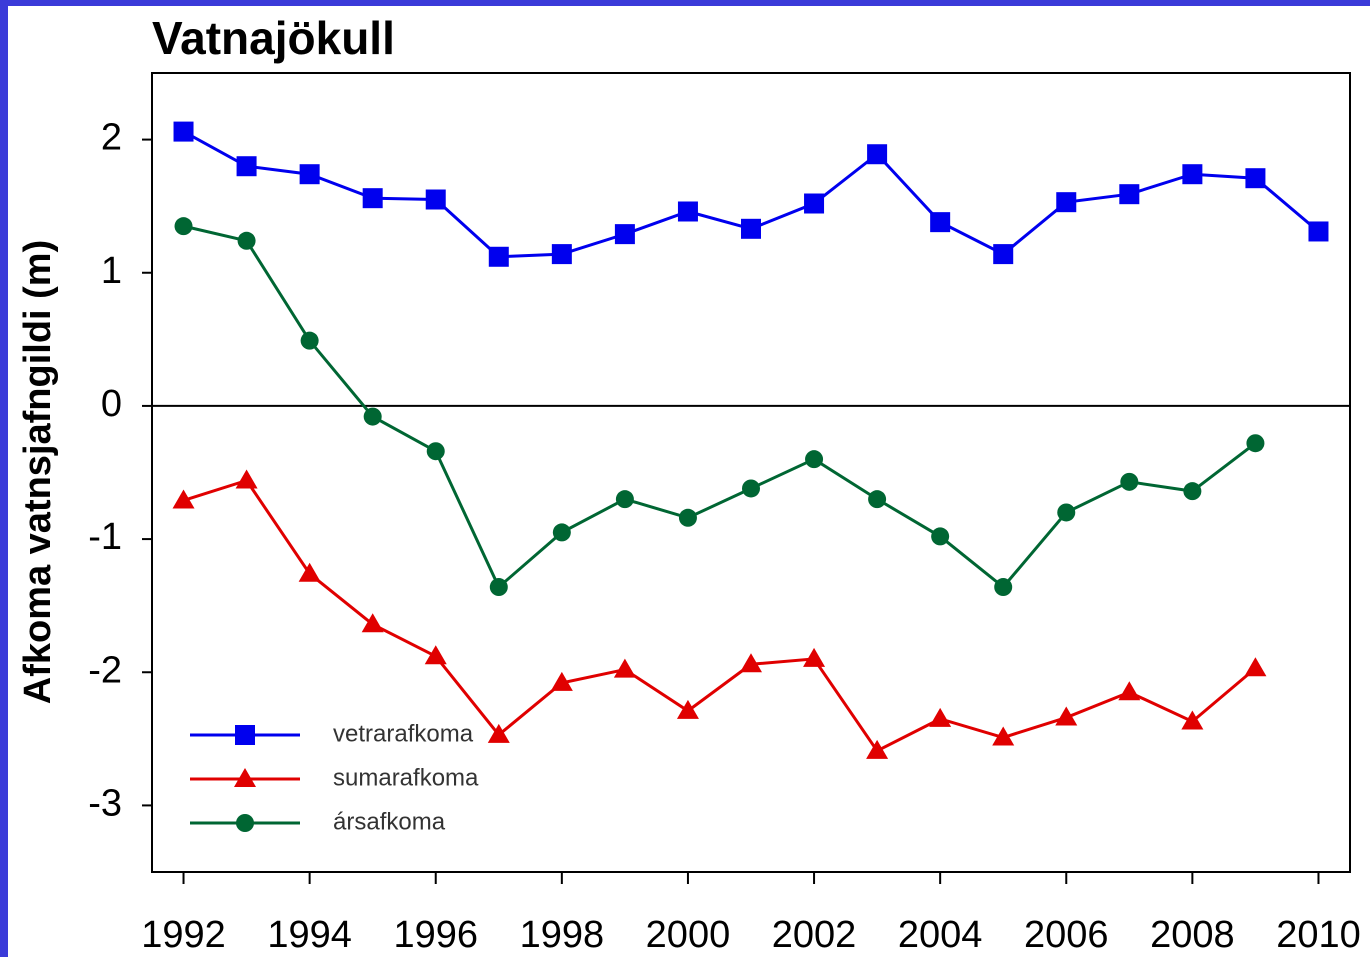 The image size is (1370, 957). Describe the element at coordinates (273, 38) in the screenshot. I see `chart-title: Vatnajökull` at that location.